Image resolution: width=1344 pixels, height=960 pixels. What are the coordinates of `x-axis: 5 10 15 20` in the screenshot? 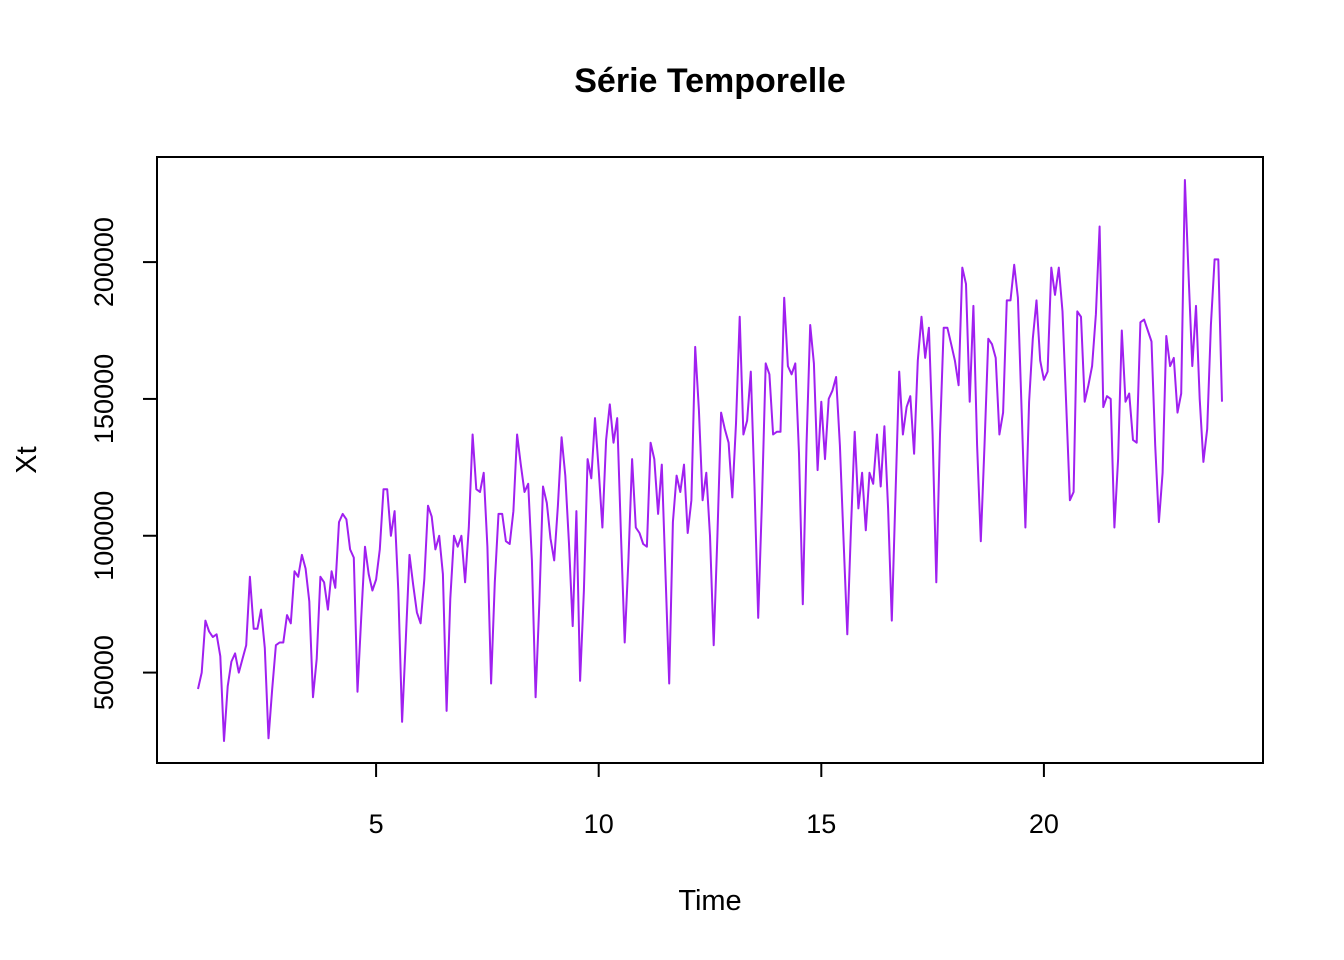 It's located at (714, 801).